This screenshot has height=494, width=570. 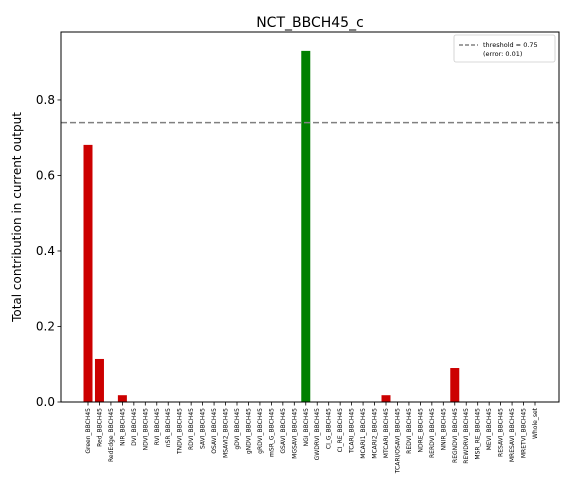 I want to click on y-ticks: 0.0 0.2 0.4 0.6 0.8, so click(x=48, y=251).